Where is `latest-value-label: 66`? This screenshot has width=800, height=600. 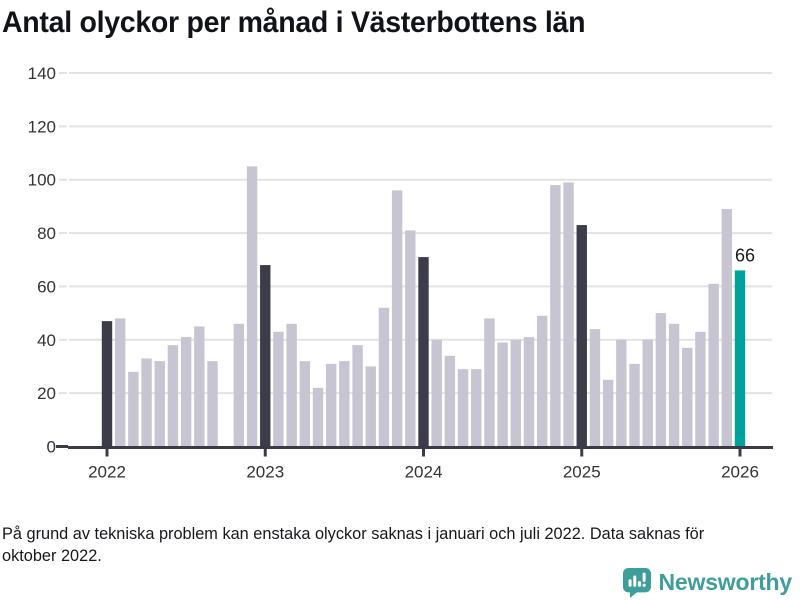 latest-value-label: 66 is located at coordinates (745, 255).